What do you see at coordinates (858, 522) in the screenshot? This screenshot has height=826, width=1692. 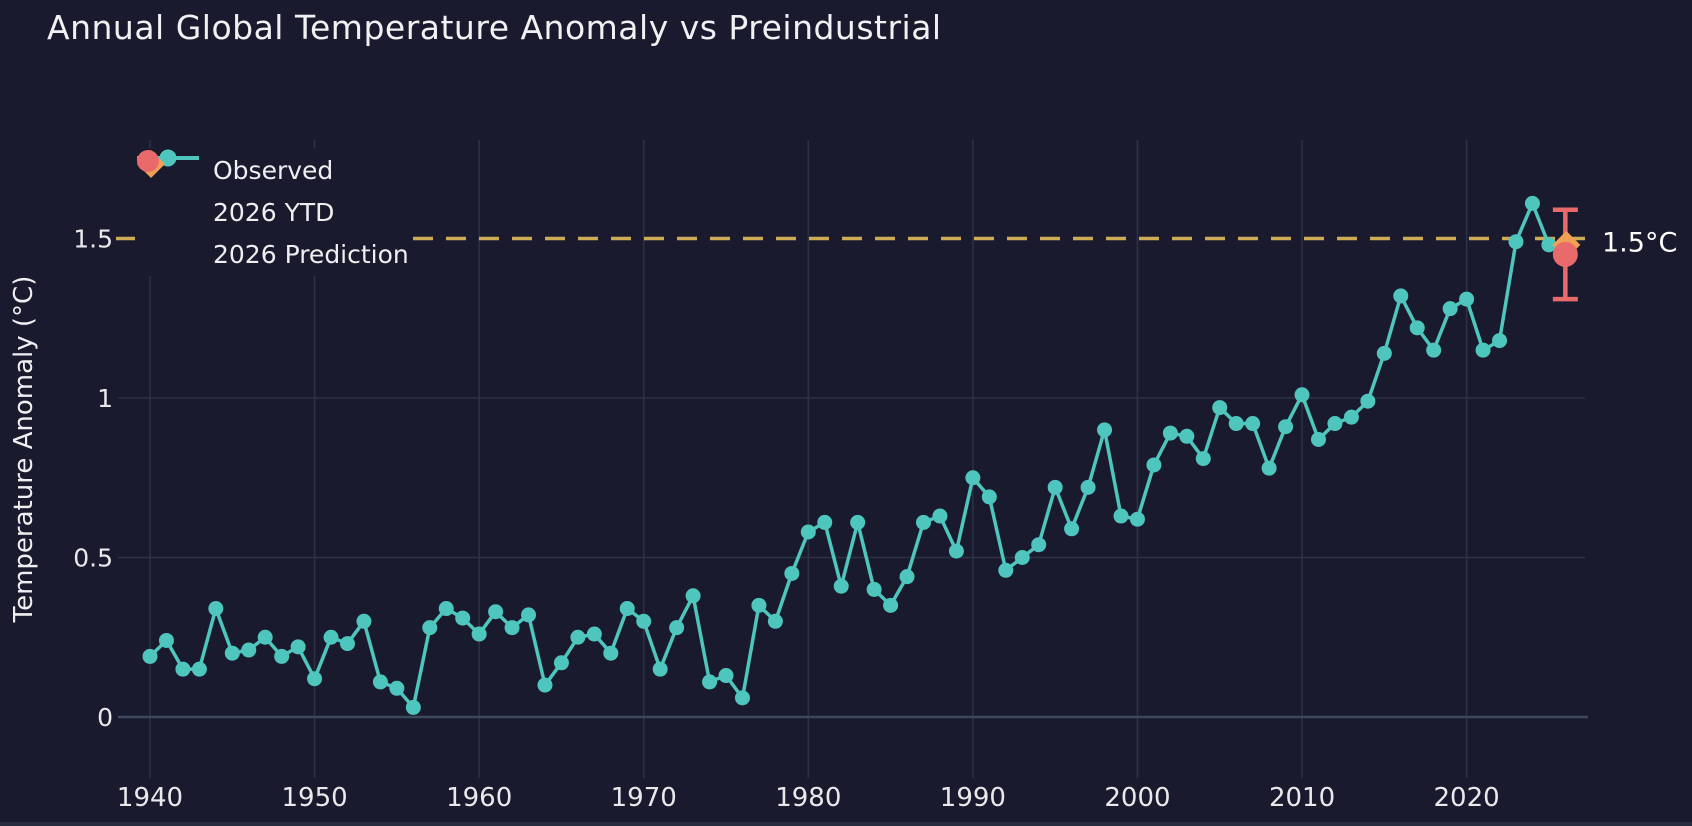 I see `observed-point-1983` at bounding box center [858, 522].